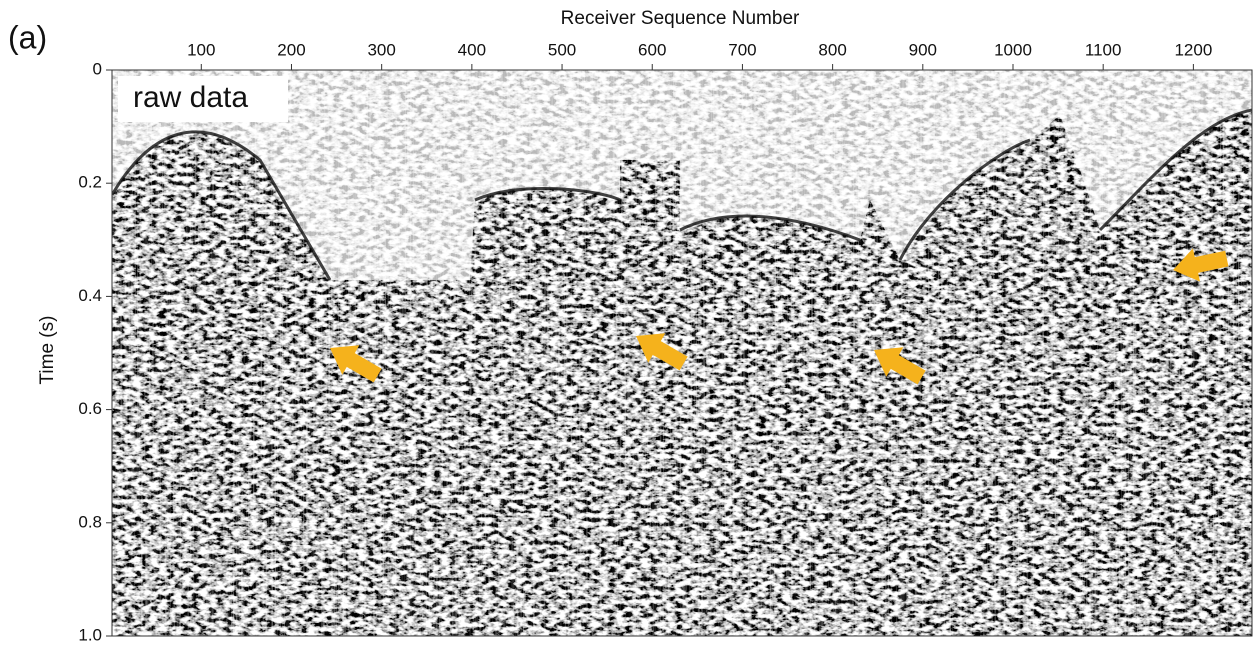 The image size is (1257, 649). Describe the element at coordinates (47, 350) in the screenshot. I see `y-axis-label: Time (s)` at that location.